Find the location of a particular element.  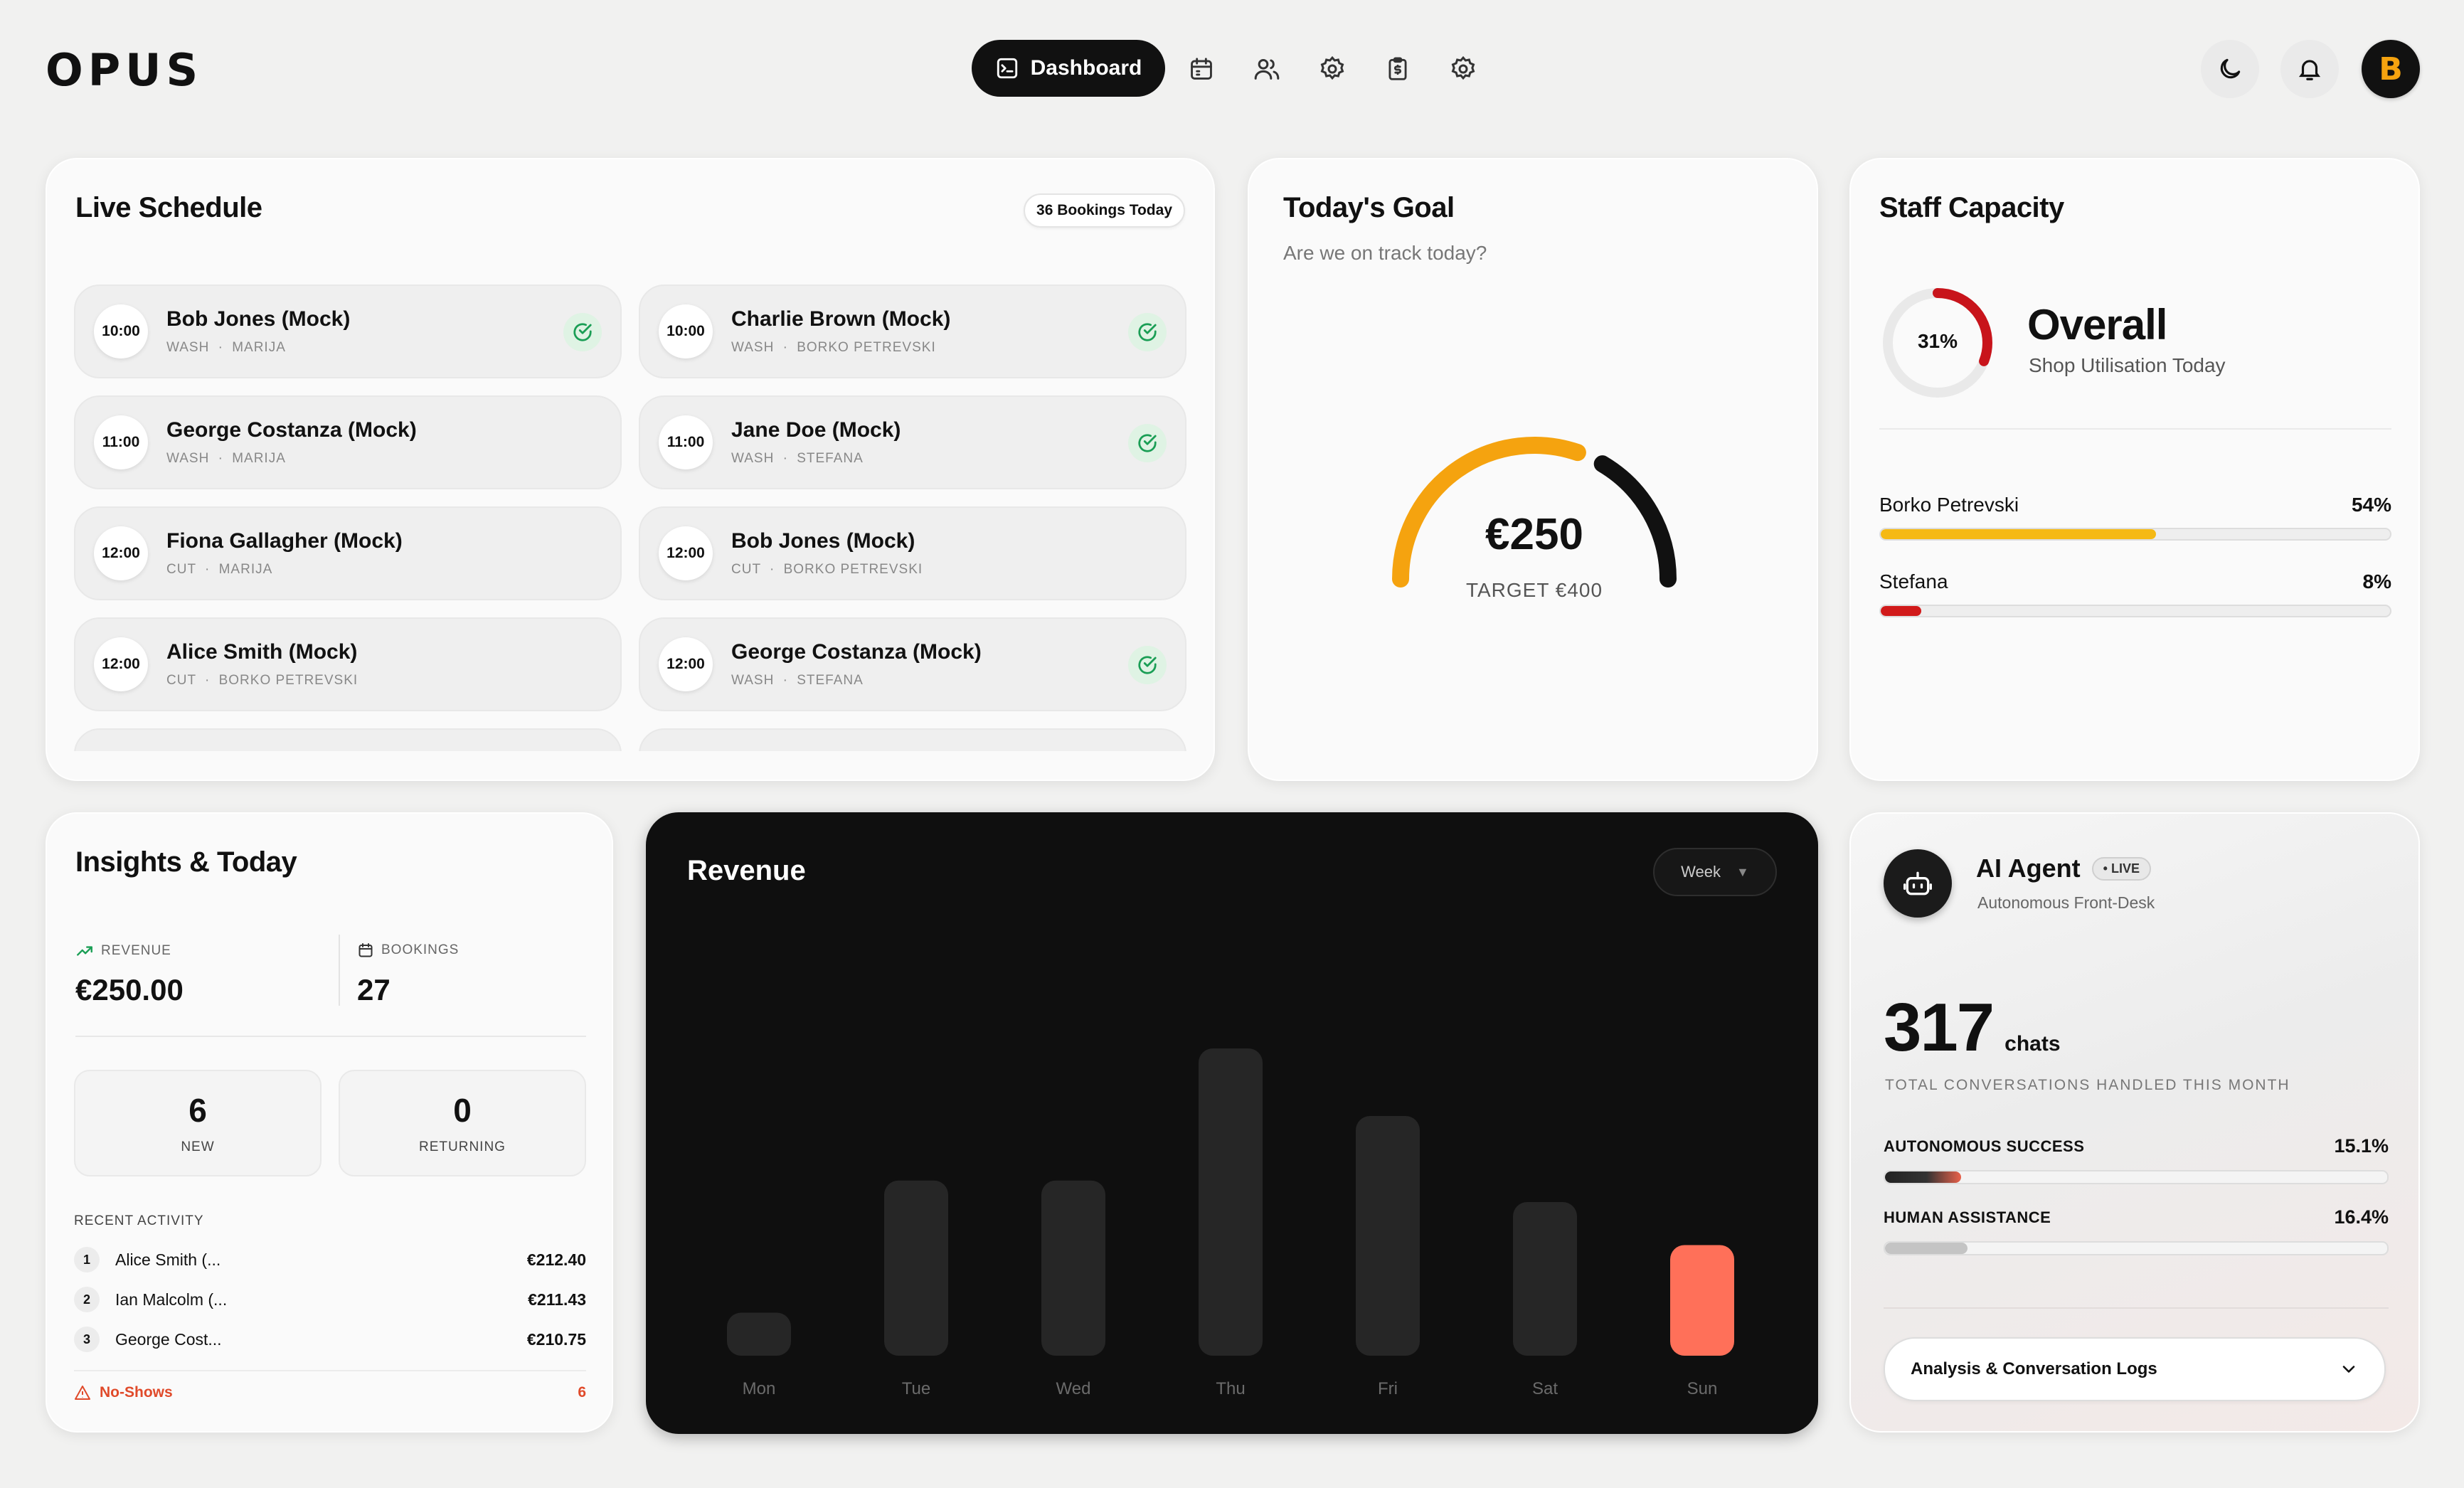

bookings-label: BOOKINGS is located at coordinates (420, 950).